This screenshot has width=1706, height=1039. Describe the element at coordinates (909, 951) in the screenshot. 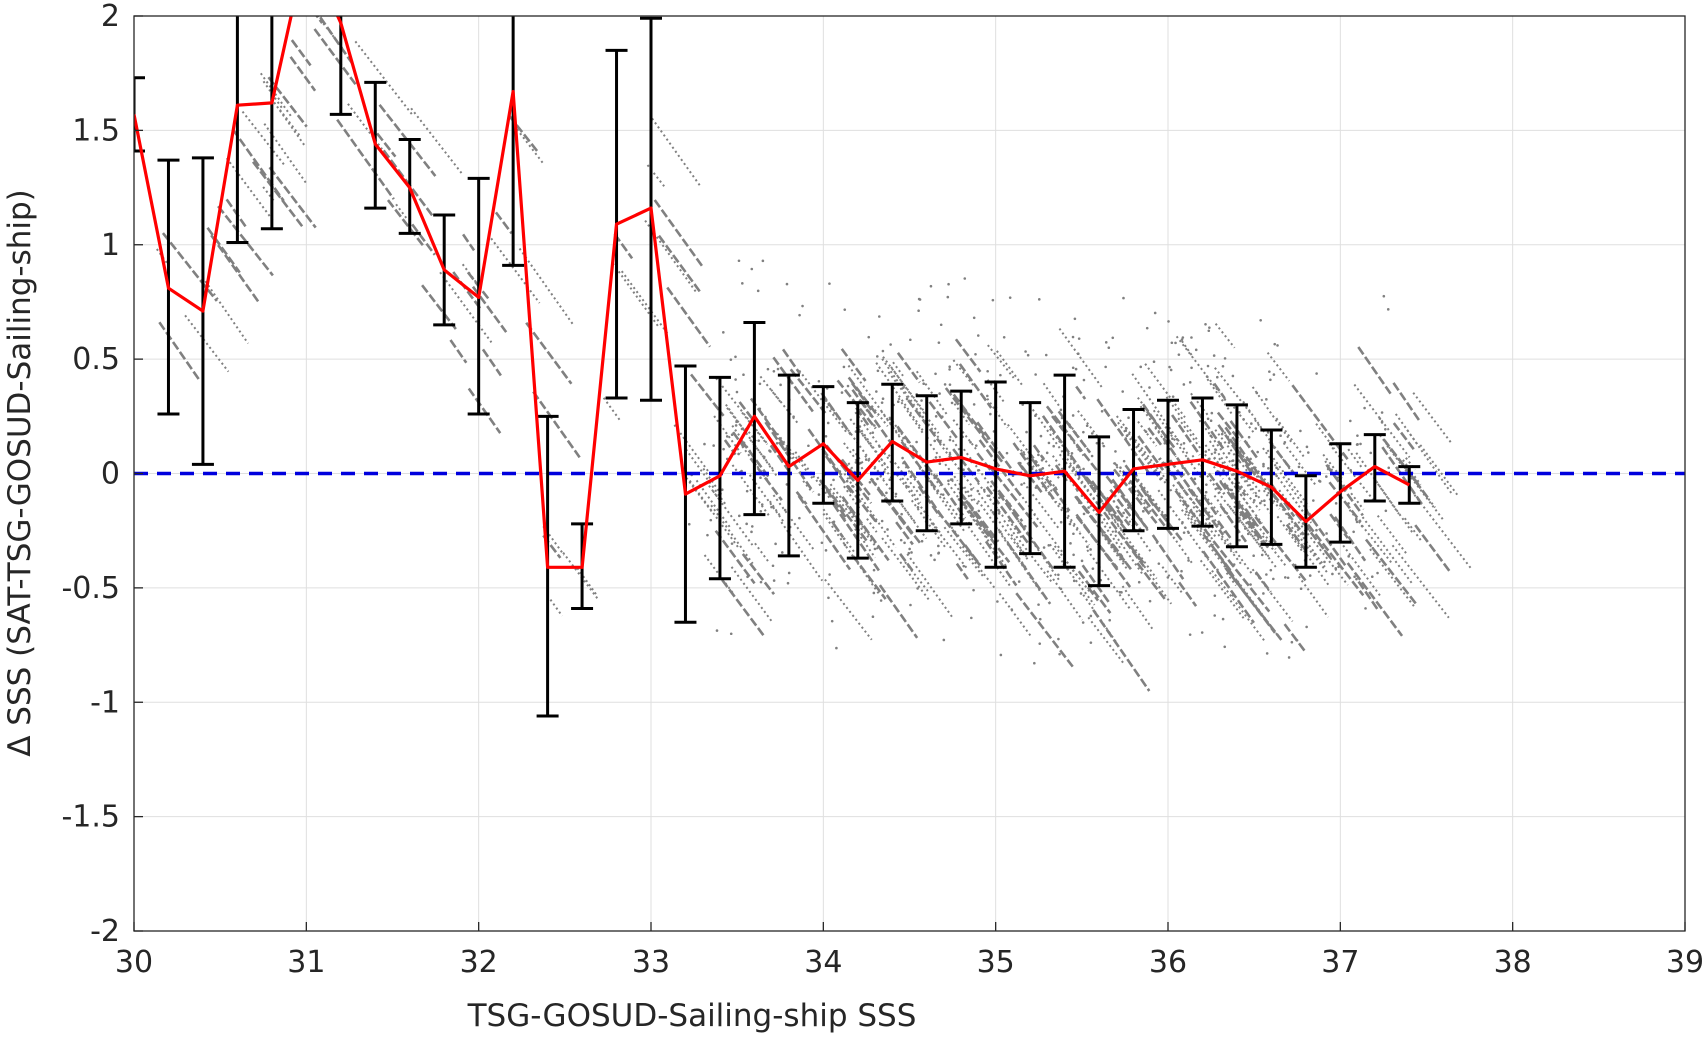

I see `x-axis-ticks: 30 31 32 33 34 35 36 37 38 39` at that location.